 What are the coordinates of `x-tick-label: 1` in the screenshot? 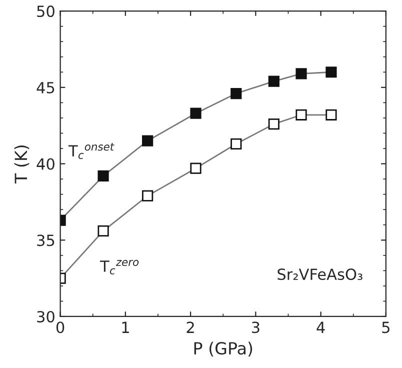 It's located at (125, 327).